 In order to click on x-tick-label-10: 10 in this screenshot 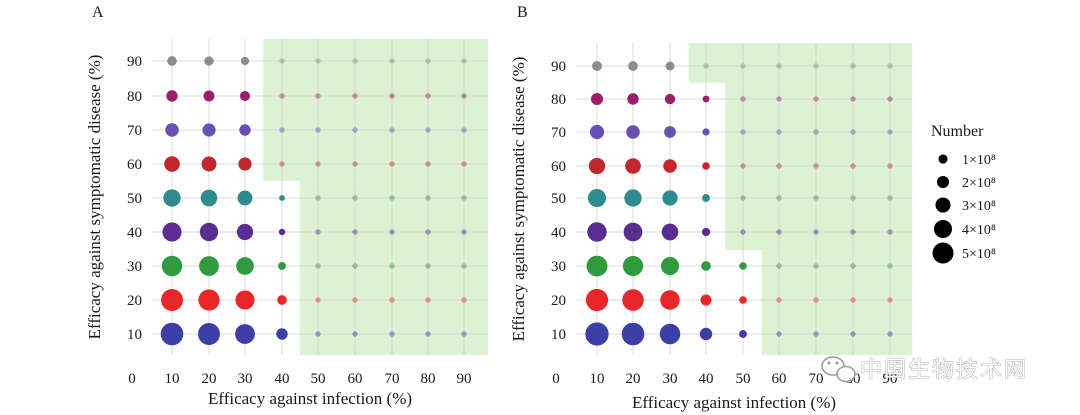, I will do `click(172, 379)`.